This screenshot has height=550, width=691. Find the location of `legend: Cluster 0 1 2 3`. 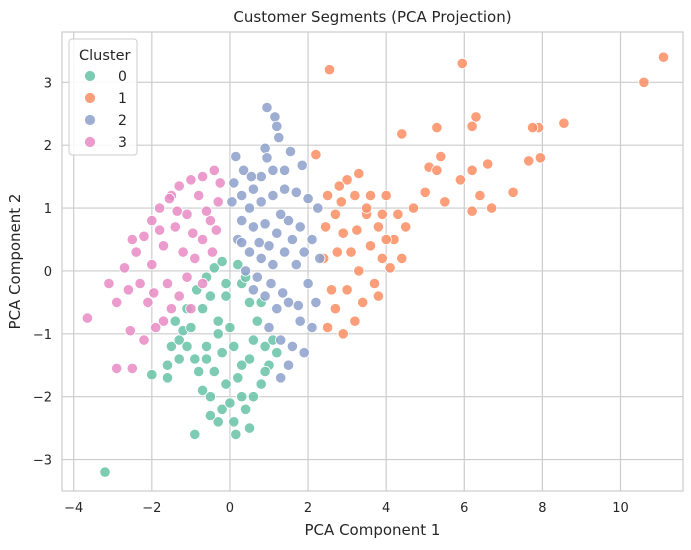

legend: Cluster 0 1 2 3 is located at coordinates (103, 97).